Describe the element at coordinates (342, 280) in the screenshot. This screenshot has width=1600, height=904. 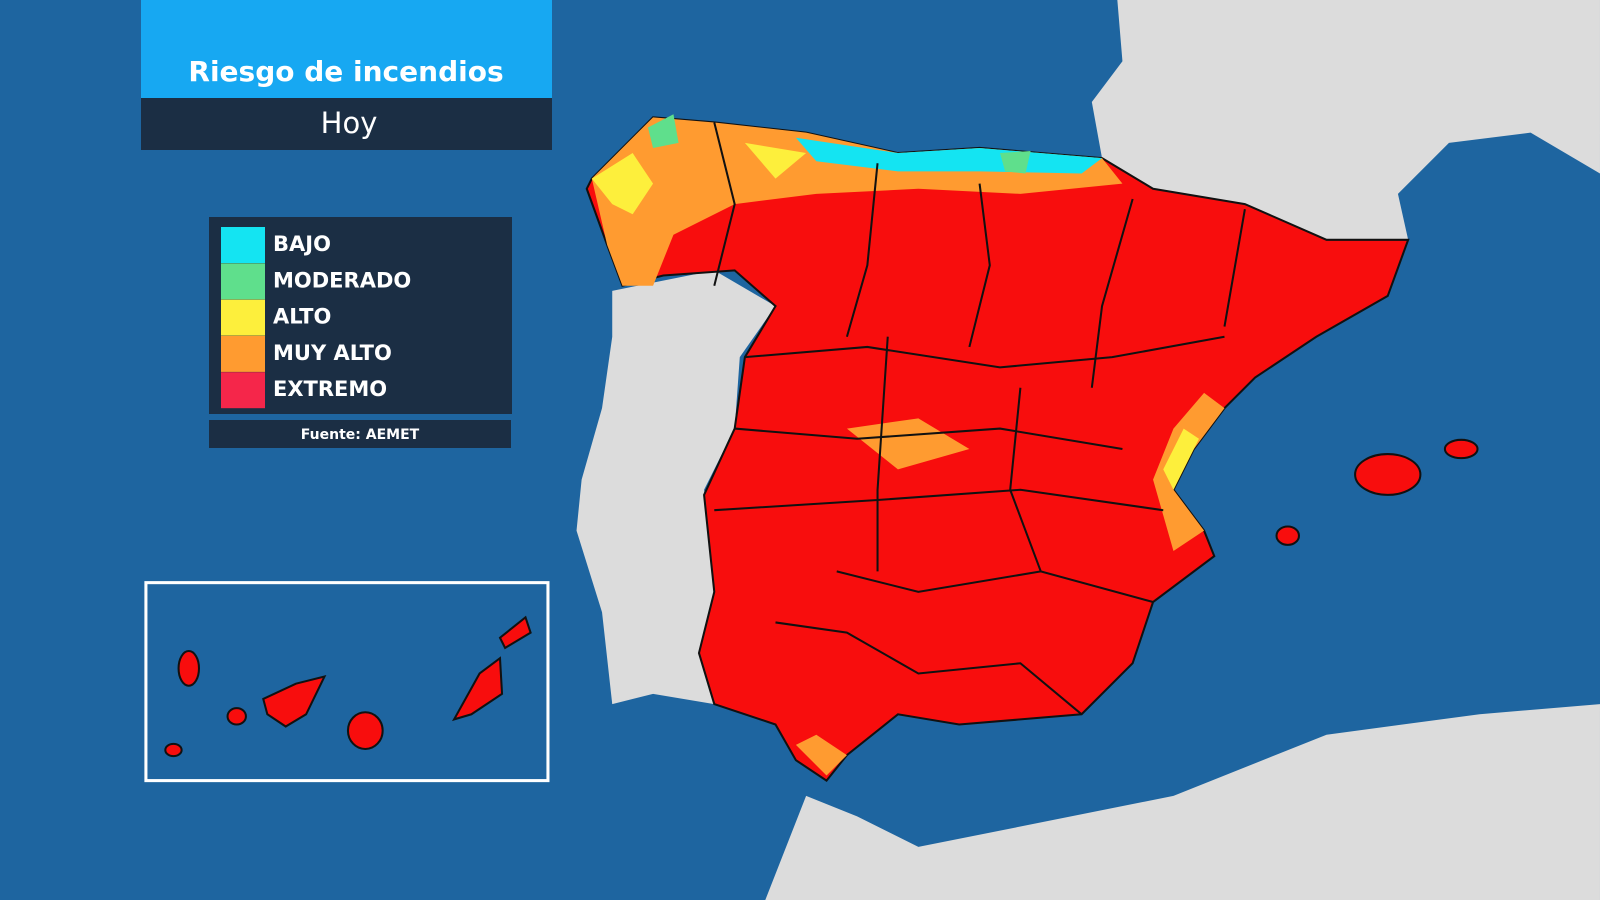
I see `legend-label: MODERADO` at that location.